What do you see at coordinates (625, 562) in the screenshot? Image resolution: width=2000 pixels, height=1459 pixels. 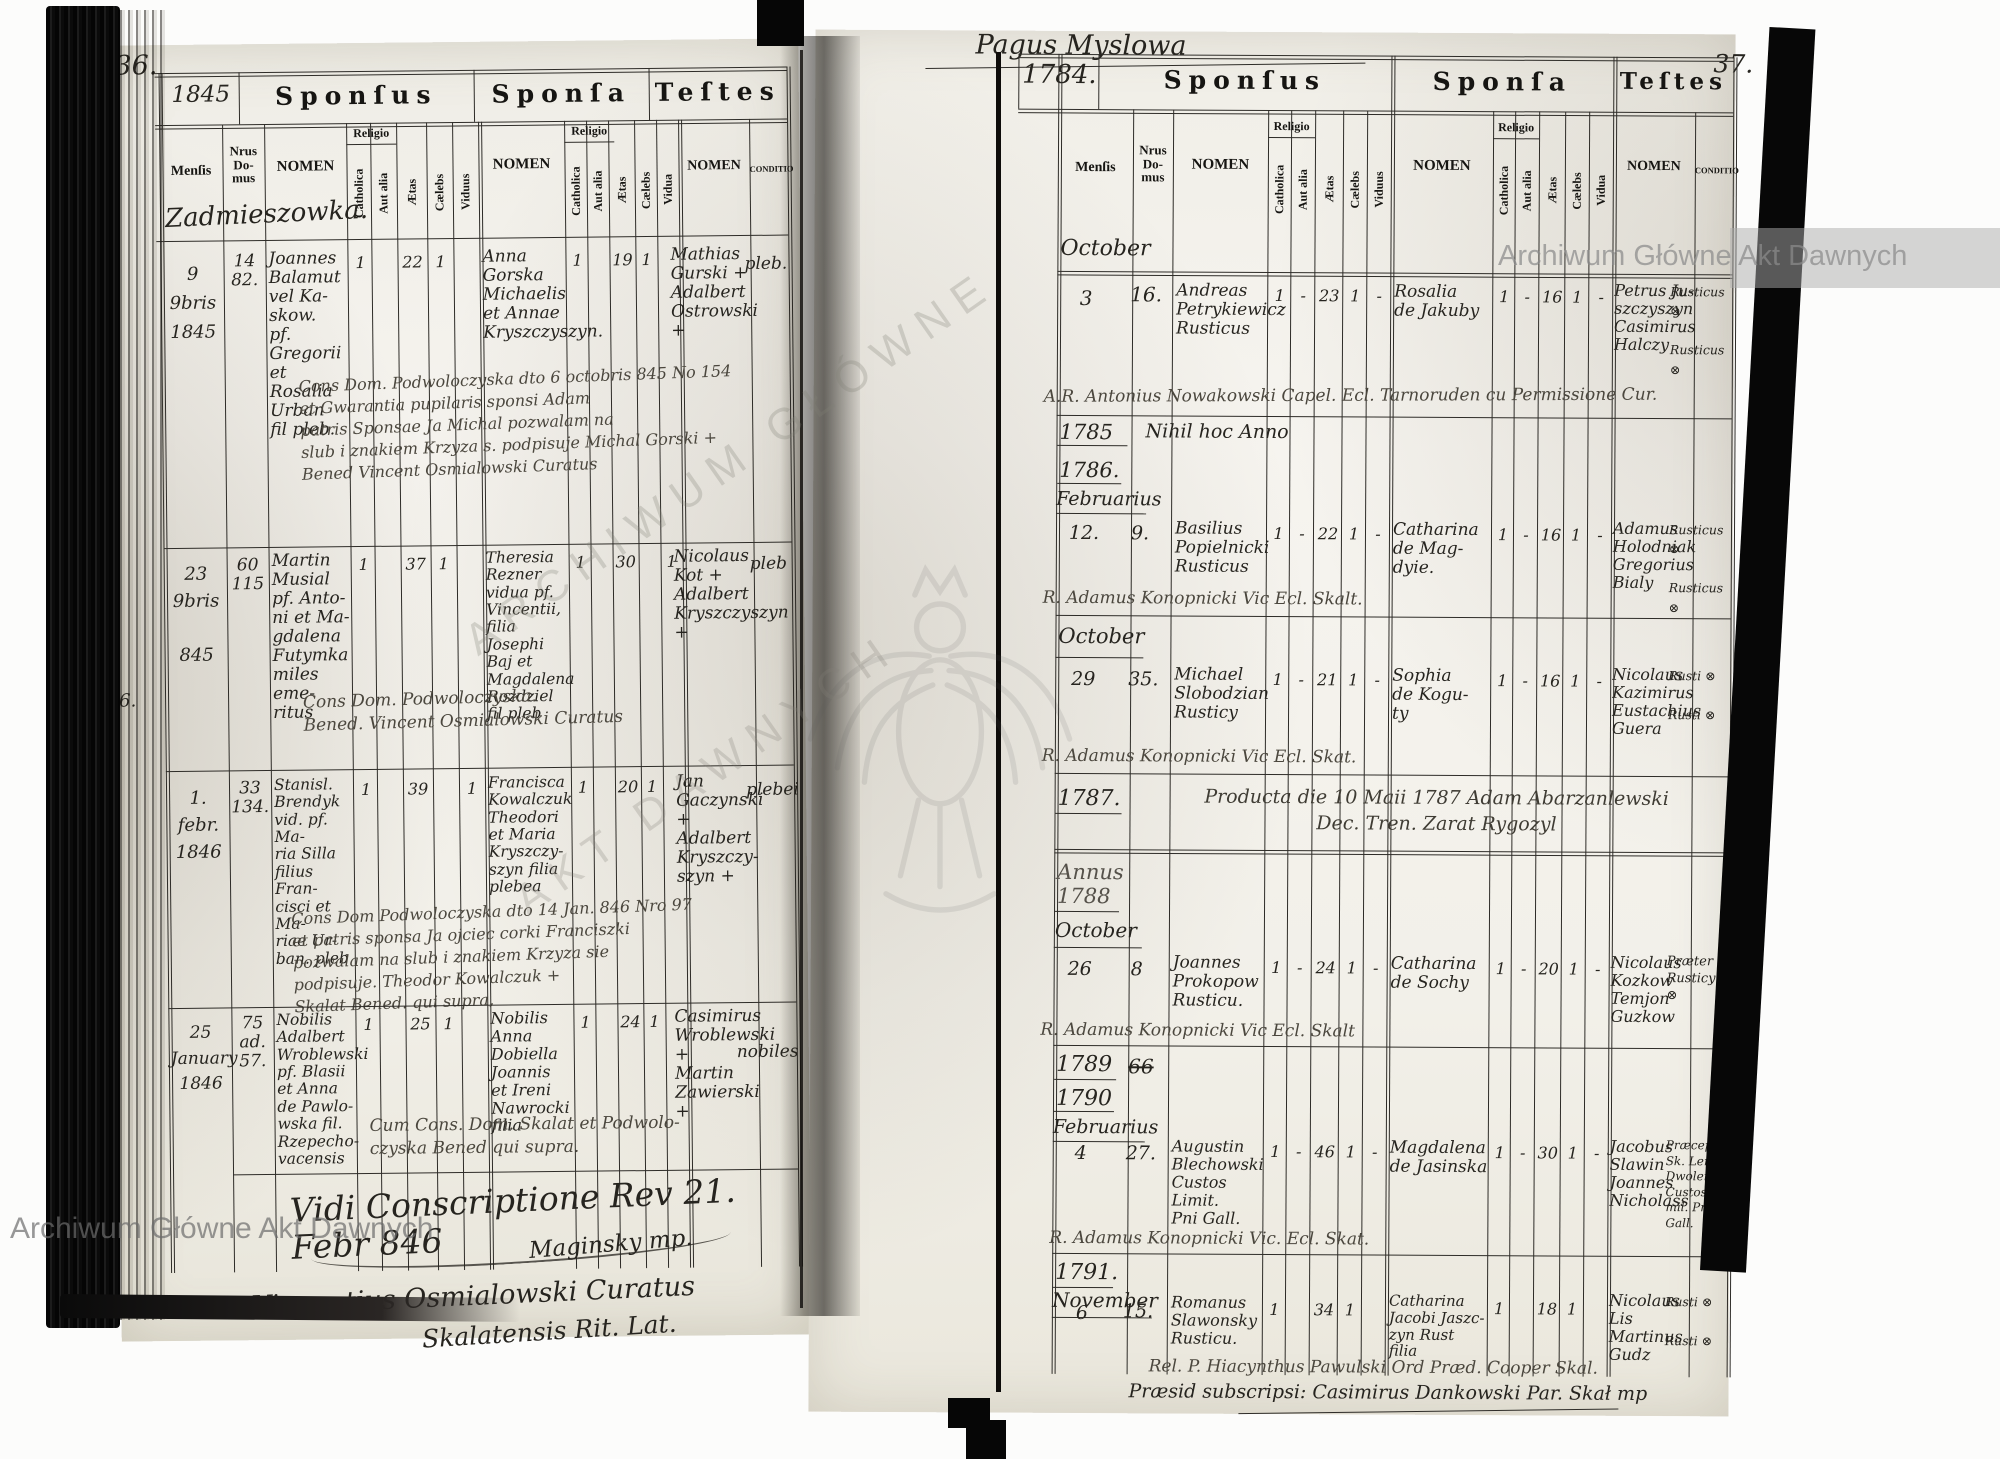 I see `record-sponsa-aetas: 30` at bounding box center [625, 562].